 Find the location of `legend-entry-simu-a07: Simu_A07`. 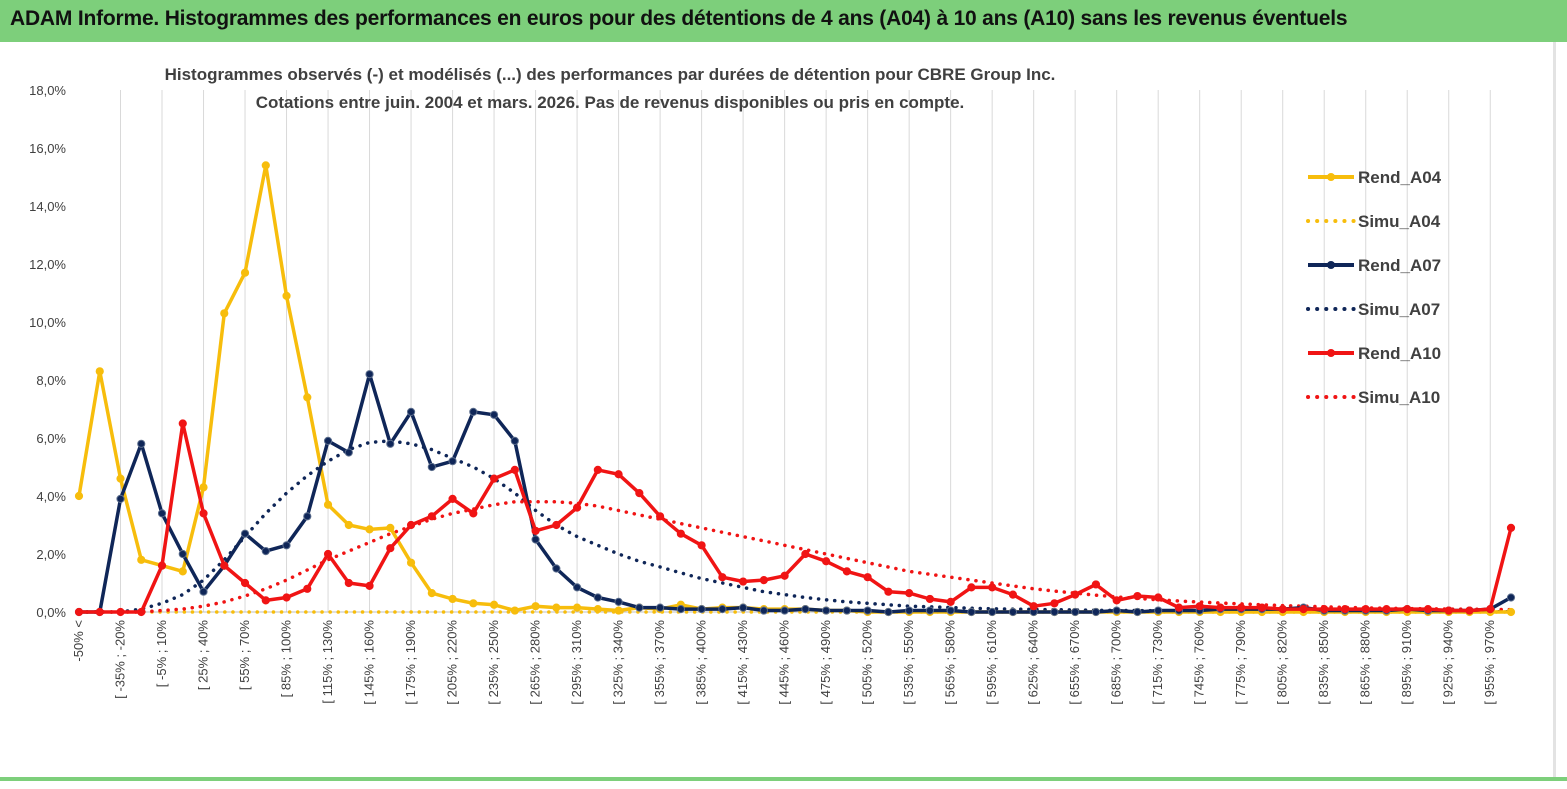

legend-entry-simu-a07: Simu_A07 is located at coordinates (1373, 309).